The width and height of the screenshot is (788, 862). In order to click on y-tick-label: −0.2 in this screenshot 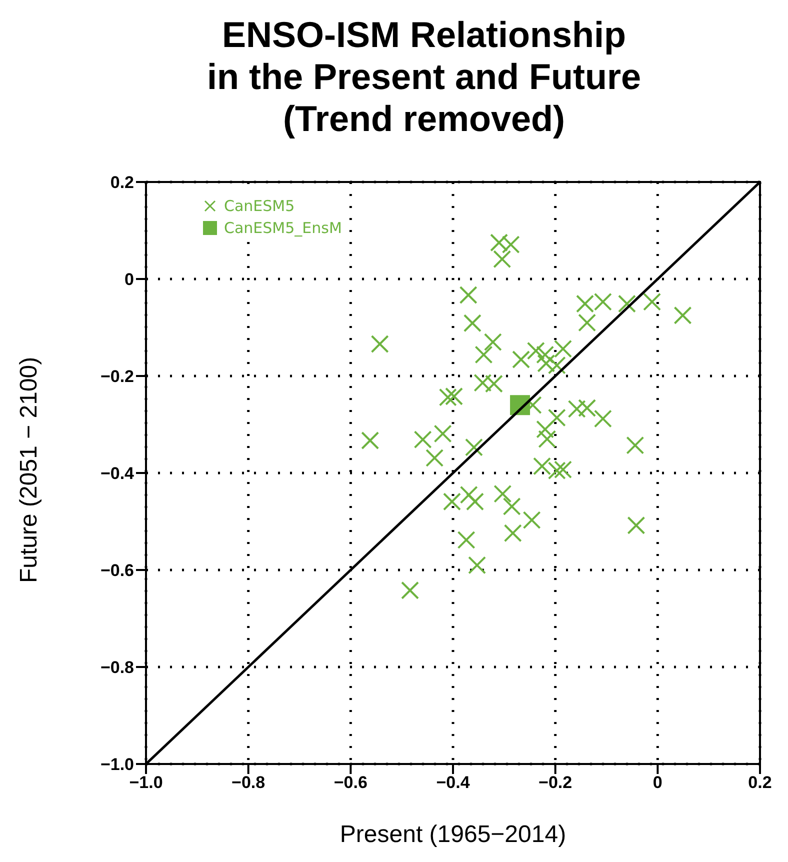, I will do `click(117, 376)`.